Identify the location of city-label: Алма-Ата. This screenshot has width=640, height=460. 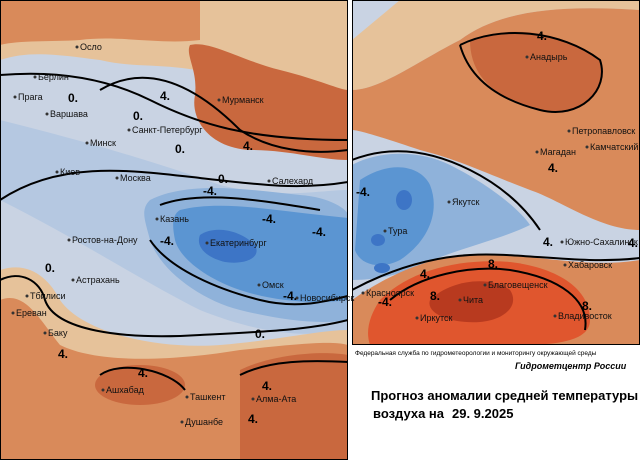
(276, 399).